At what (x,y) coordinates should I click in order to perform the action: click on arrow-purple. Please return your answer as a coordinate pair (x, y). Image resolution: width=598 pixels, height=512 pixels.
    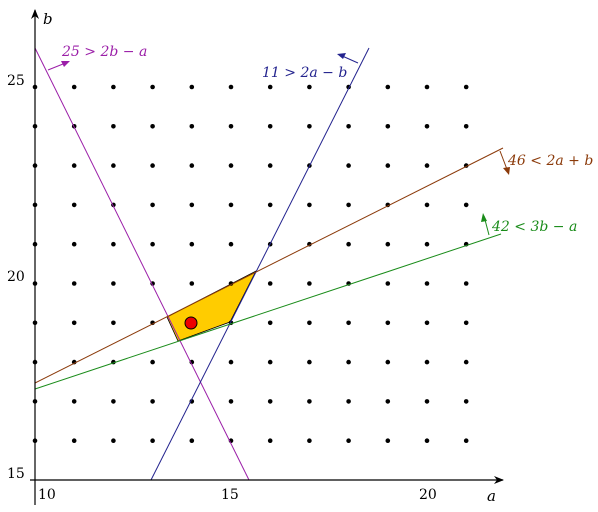
    Looking at the image, I should click on (58, 66).